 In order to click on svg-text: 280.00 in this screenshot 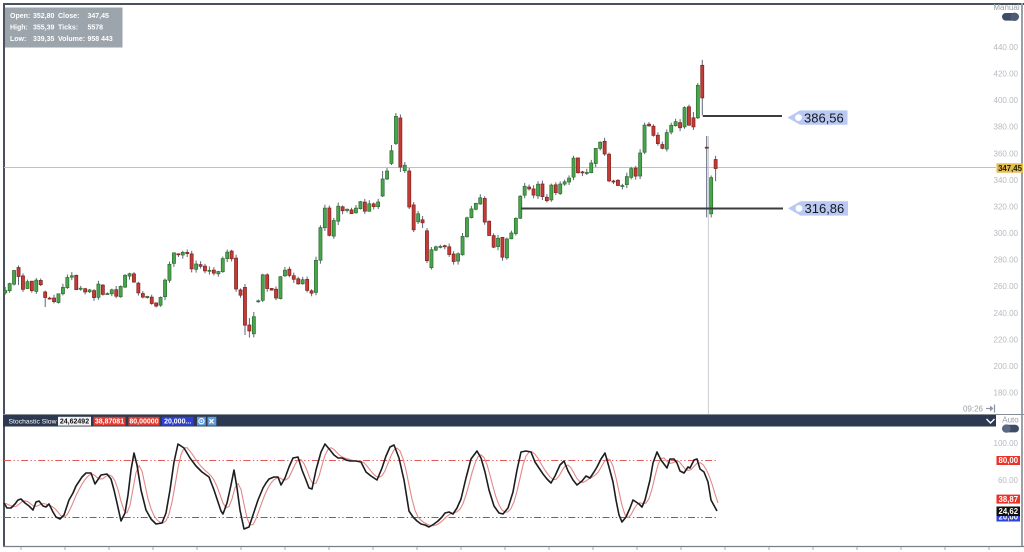, I will do `click(1006, 260)`.